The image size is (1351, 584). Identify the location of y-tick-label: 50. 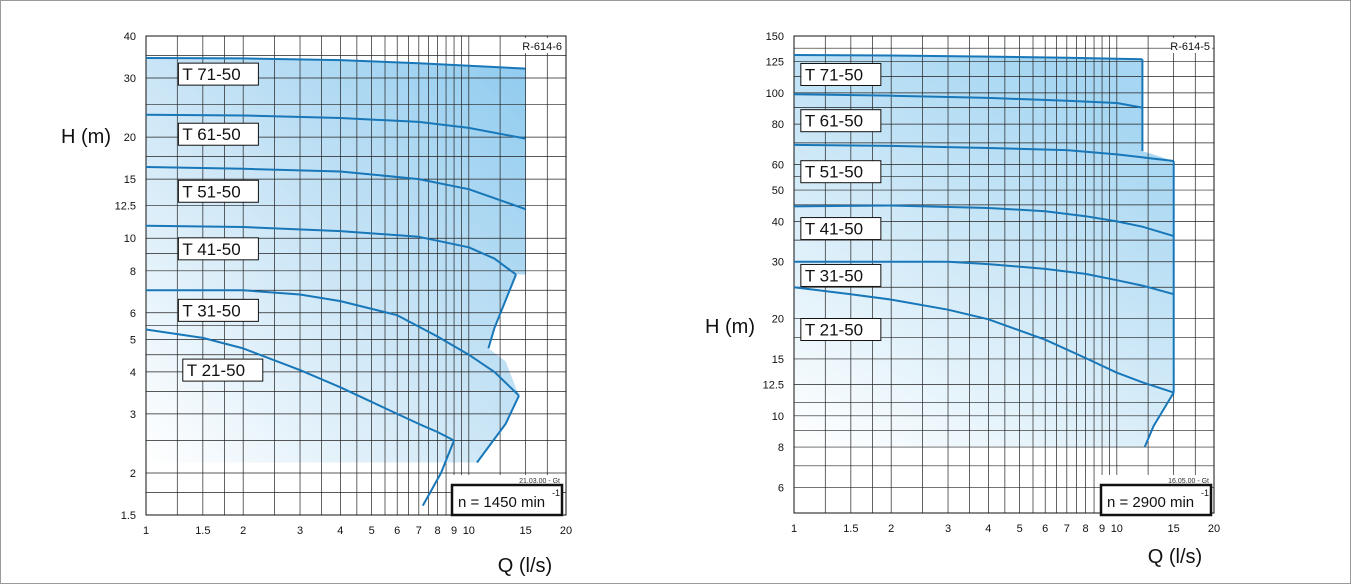
(778, 191).